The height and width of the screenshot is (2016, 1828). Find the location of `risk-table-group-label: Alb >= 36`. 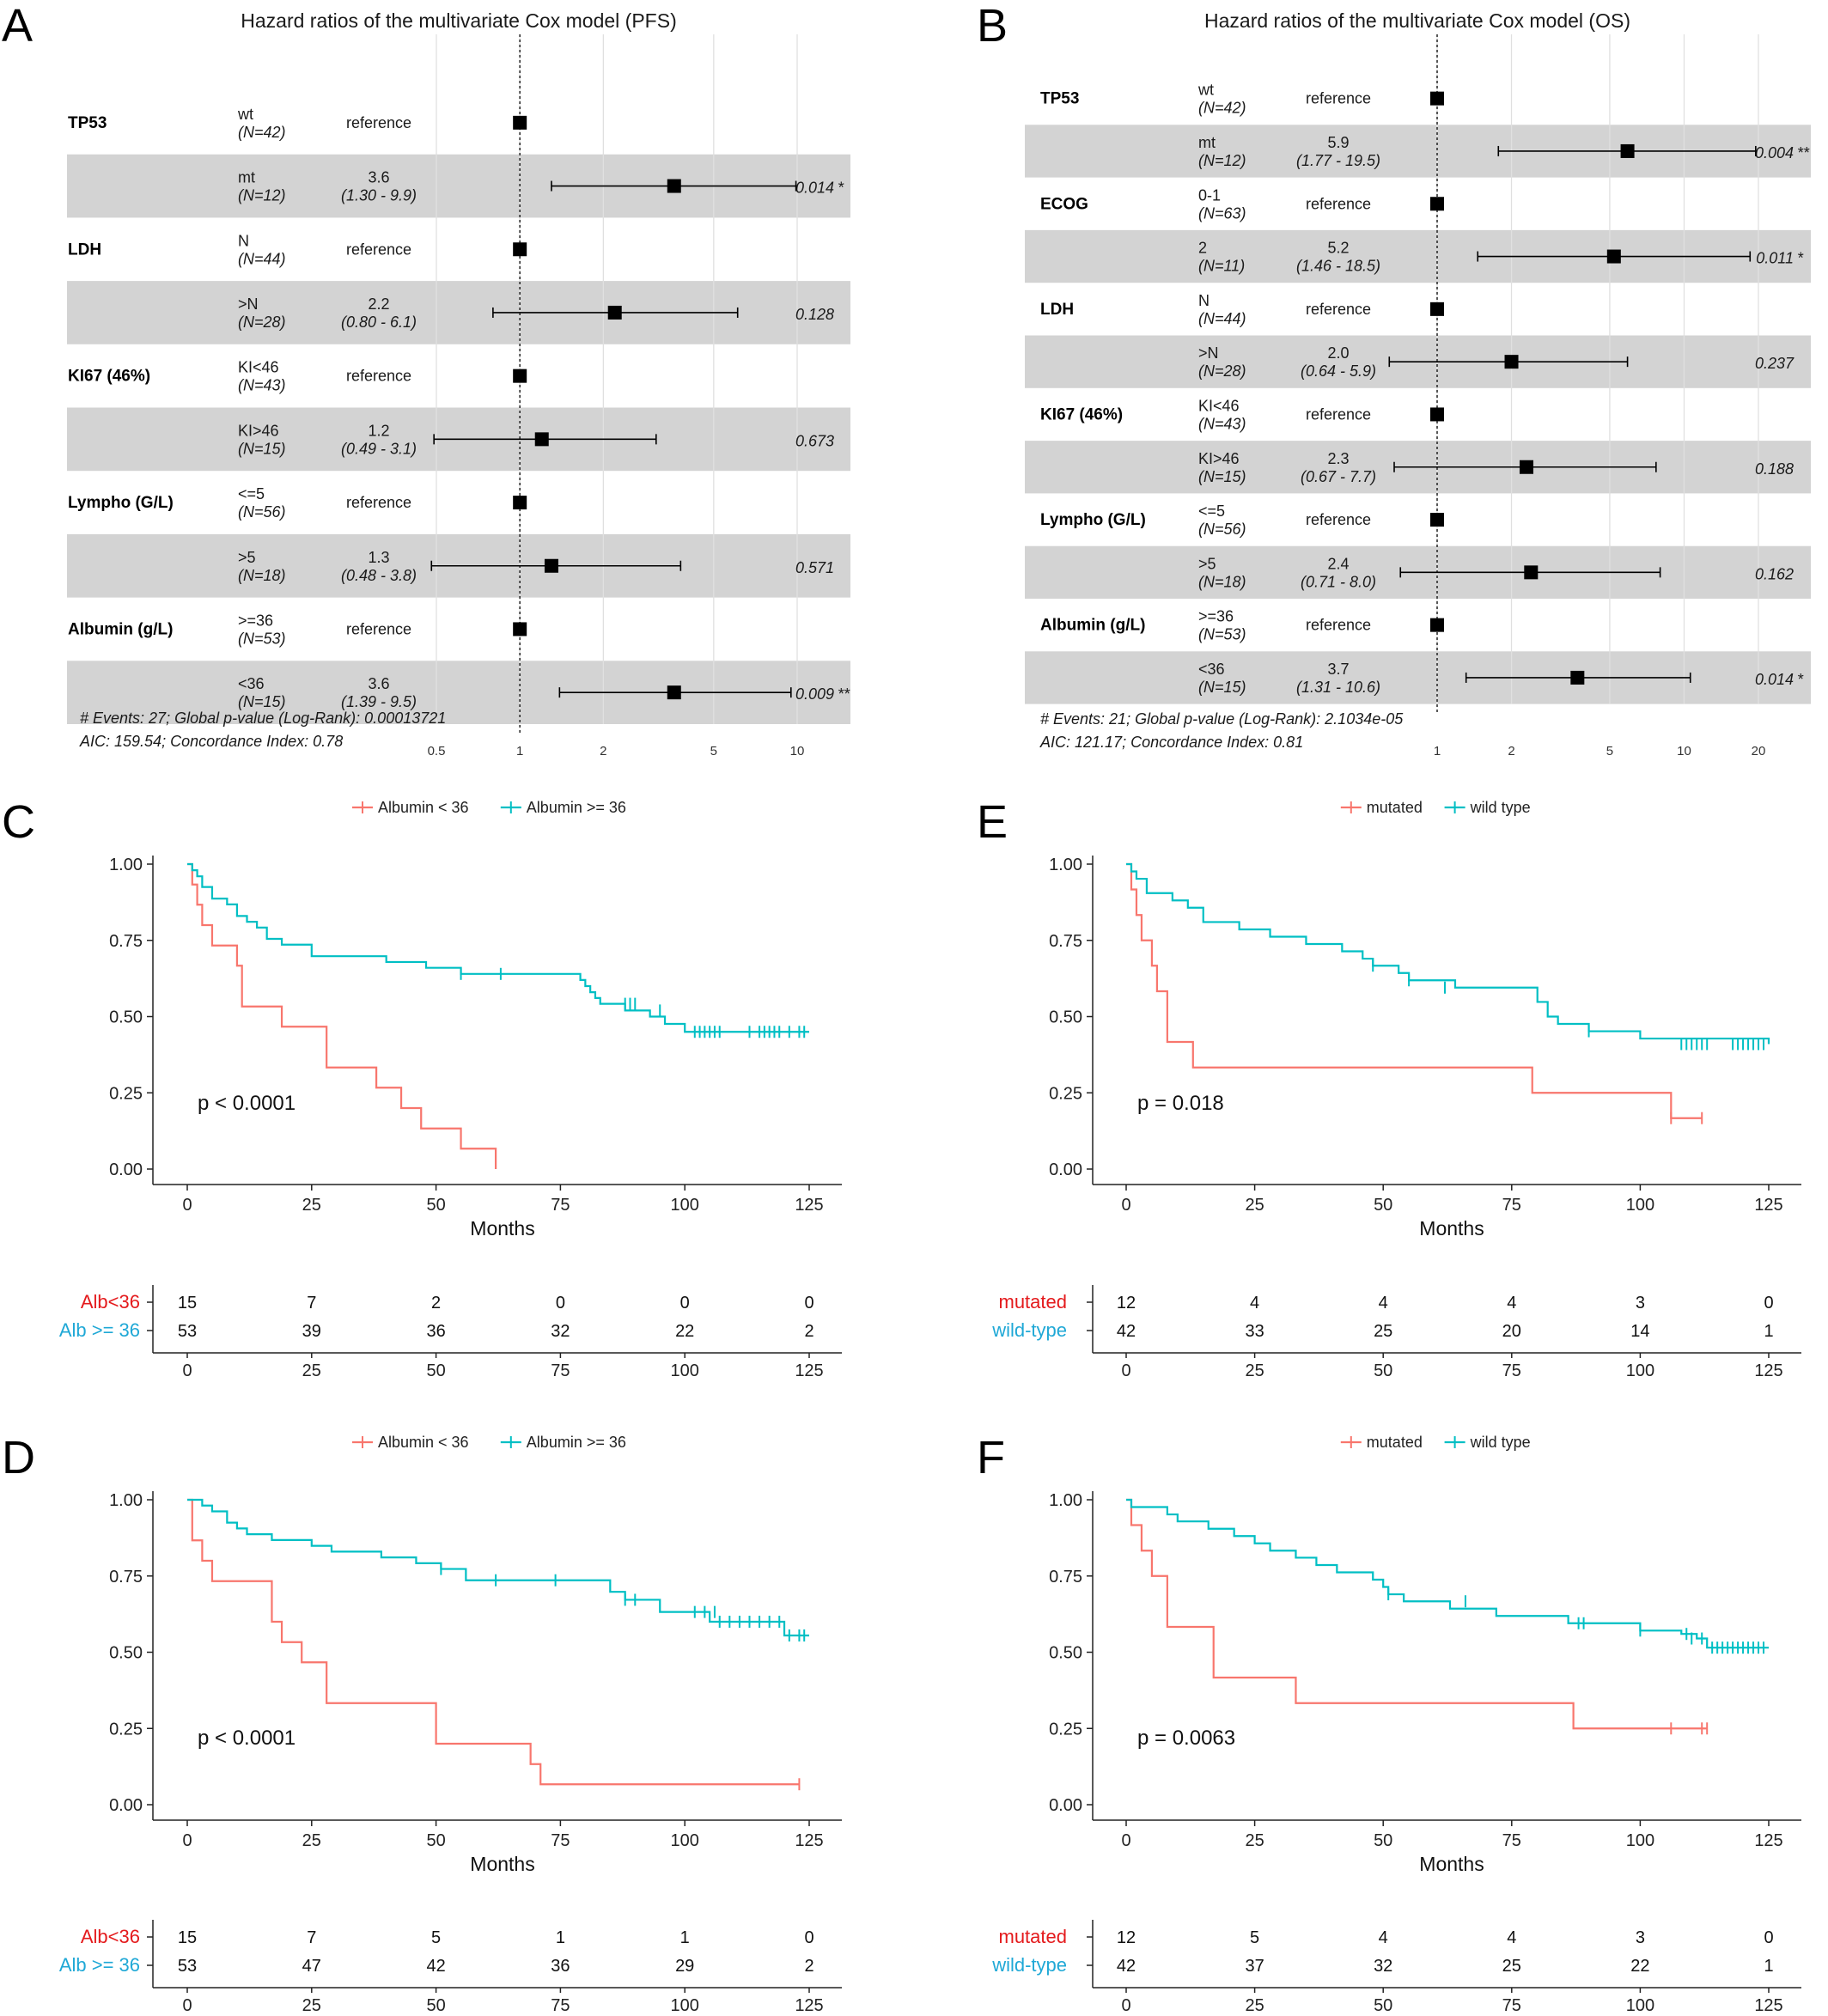

risk-table-group-label: Alb >= 36 is located at coordinates (99, 1330).